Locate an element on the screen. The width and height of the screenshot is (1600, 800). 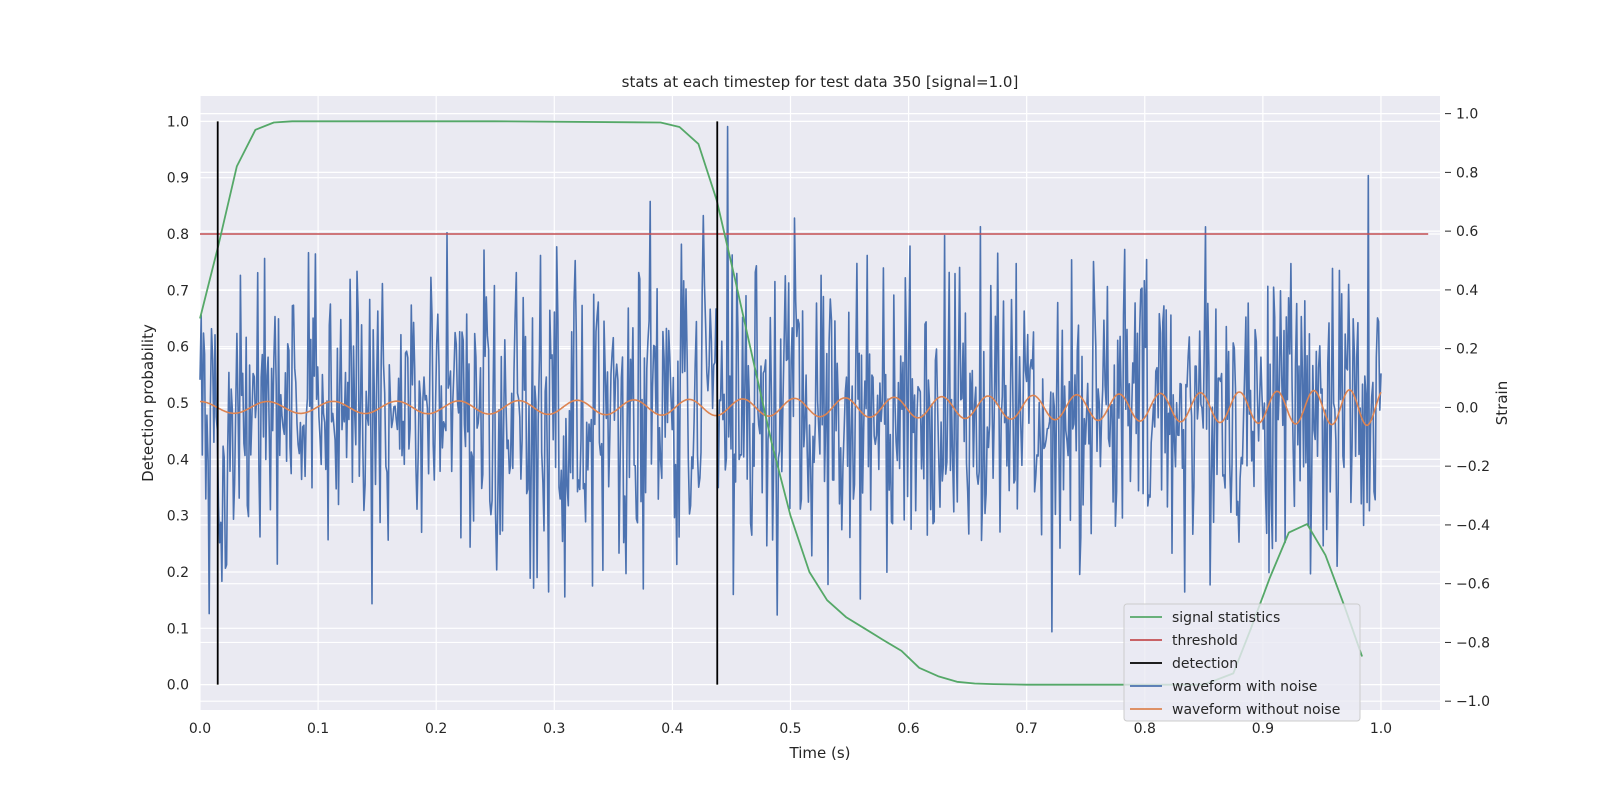
legend-box is located at coordinates (1242, 662).